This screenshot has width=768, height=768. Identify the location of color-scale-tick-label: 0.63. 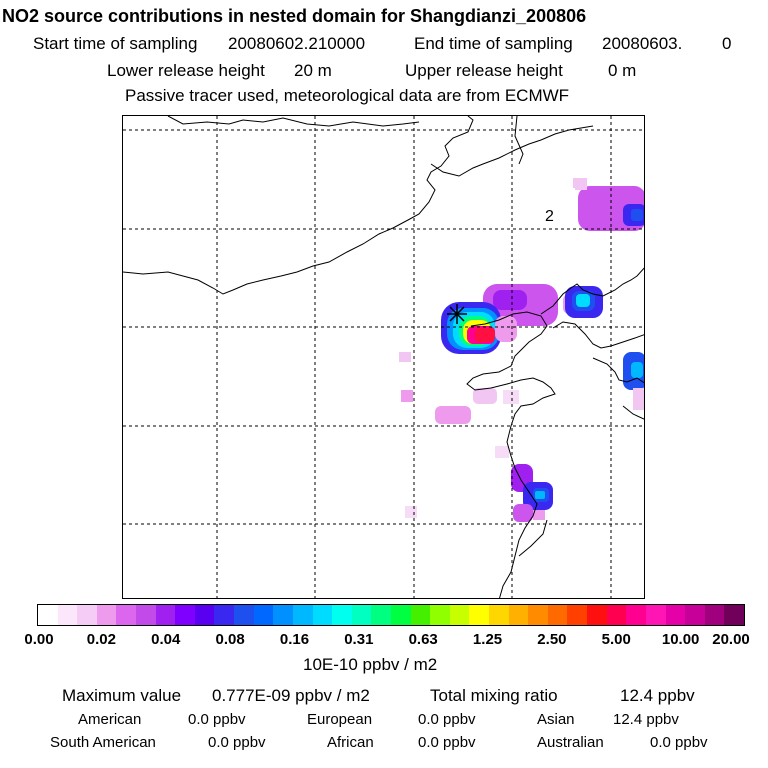
(423, 639).